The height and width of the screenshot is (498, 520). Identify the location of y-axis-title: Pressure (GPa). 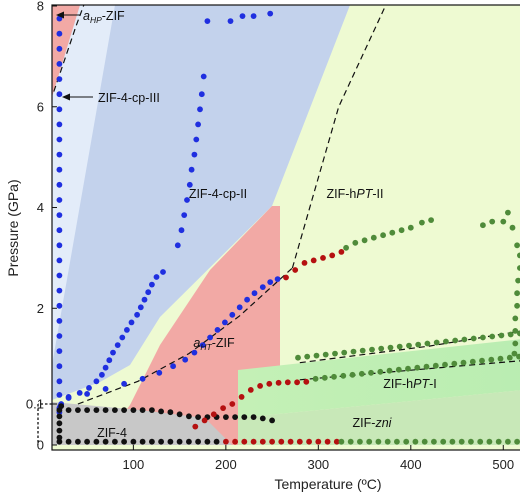
(13, 227).